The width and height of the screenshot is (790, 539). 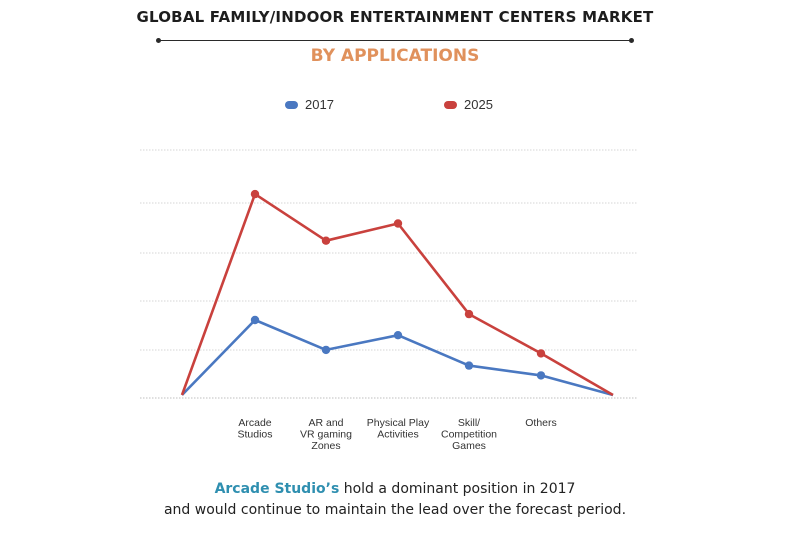 What do you see at coordinates (397, 357) in the screenshot?
I see `series-line-2017` at bounding box center [397, 357].